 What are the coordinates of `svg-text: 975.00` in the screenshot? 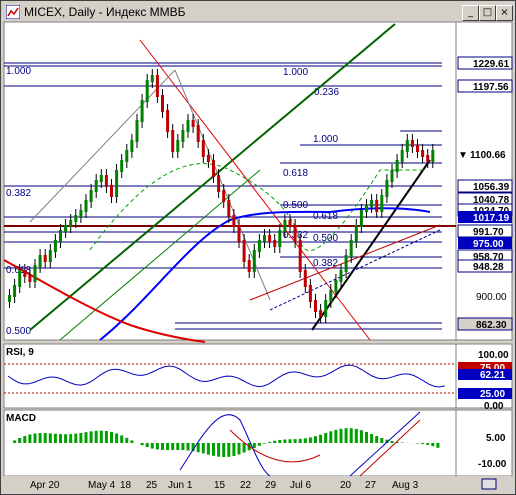 It's located at (488, 244).